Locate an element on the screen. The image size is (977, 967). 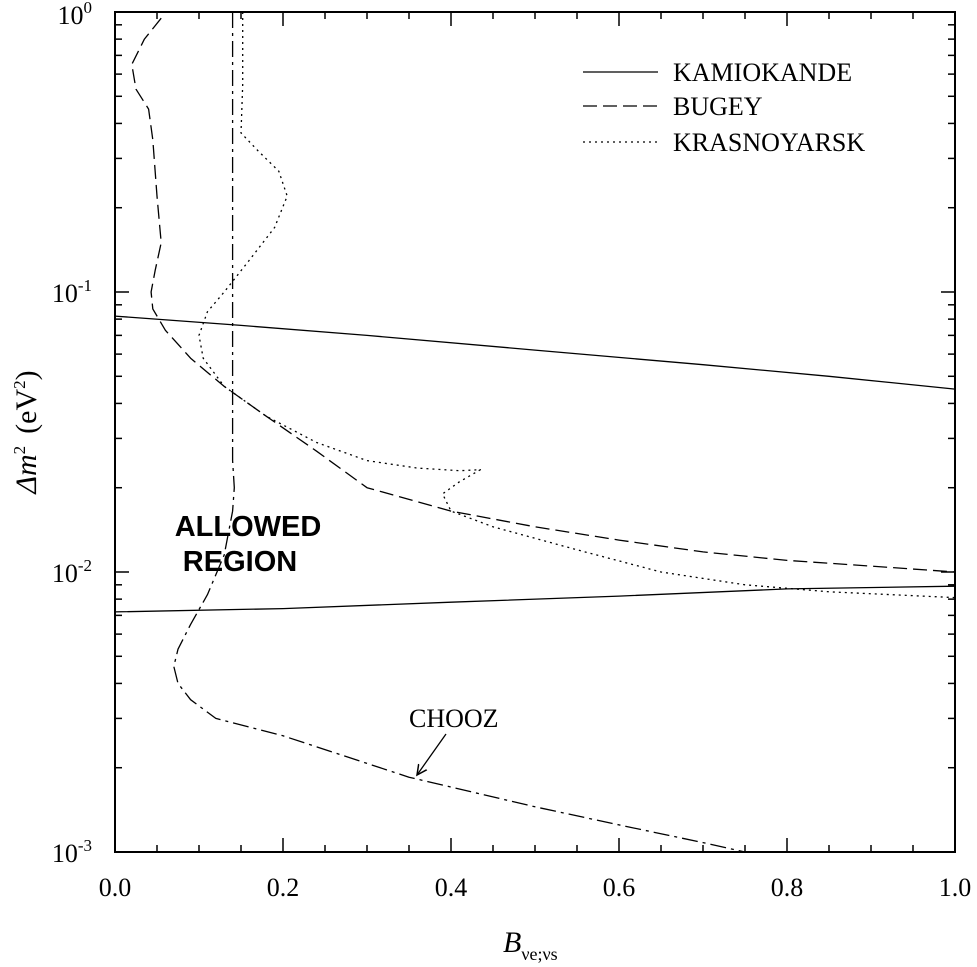
y-tick-labels: 10⁻³ 10⁻² 10⁻¹ 10⁰ is located at coordinates (72, 434).